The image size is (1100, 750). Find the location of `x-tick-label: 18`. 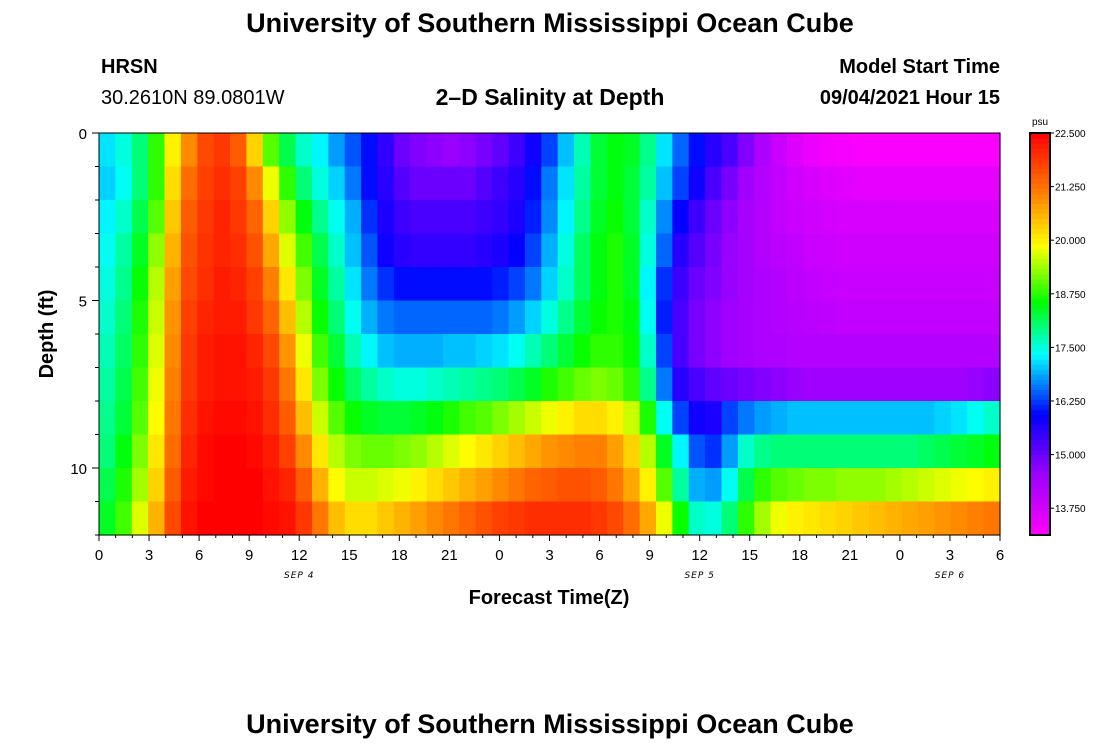

x-tick-label: 18 is located at coordinates (399, 555).